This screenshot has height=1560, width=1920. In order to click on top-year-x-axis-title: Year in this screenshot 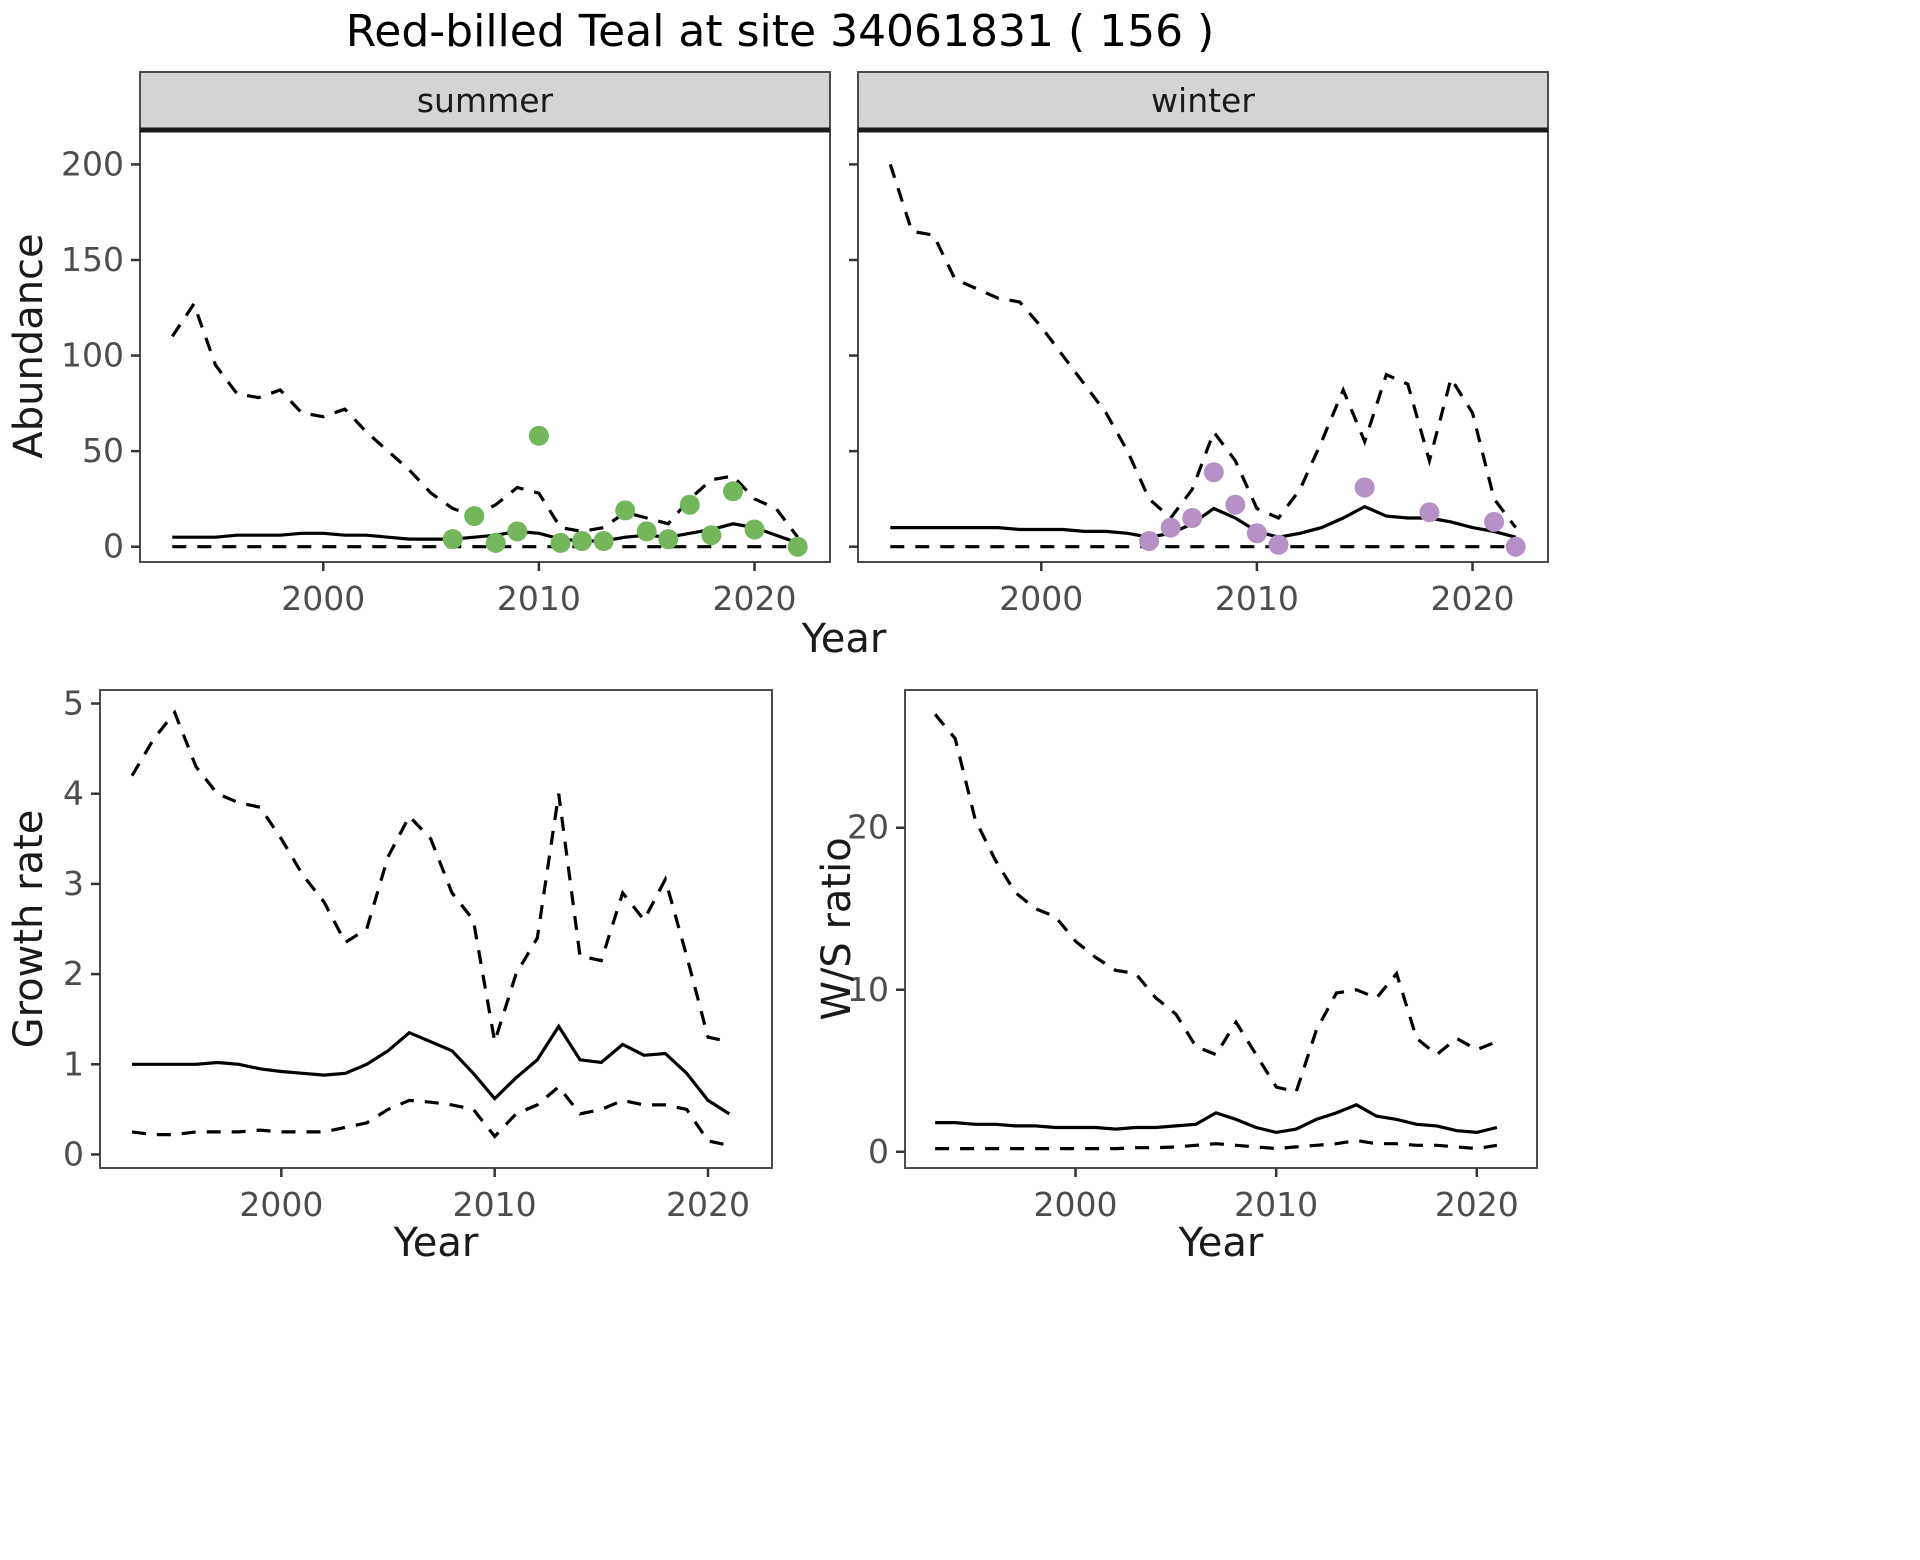, I will do `click(844, 639)`.